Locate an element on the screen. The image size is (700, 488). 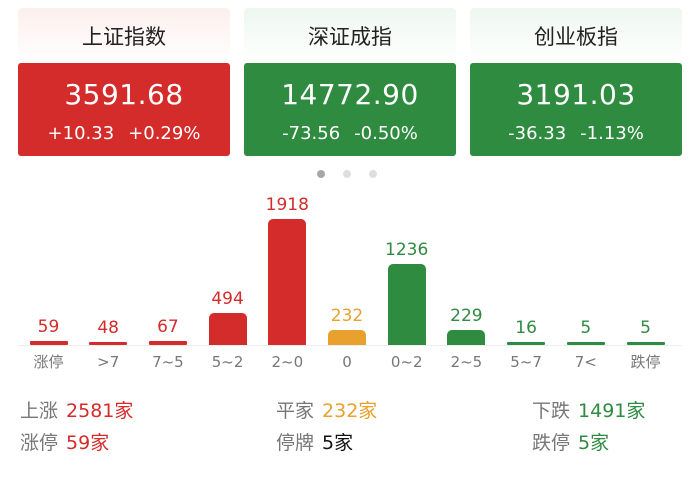
rise-label: 上涨 is located at coordinates (39, 411).